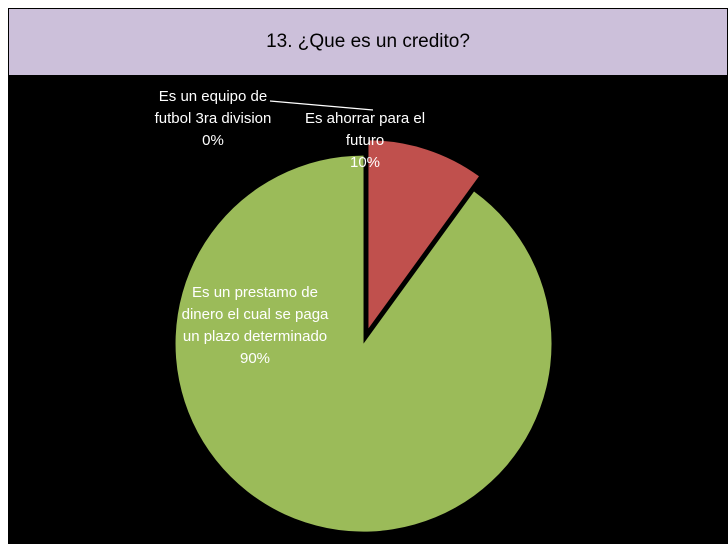 This screenshot has height=544, width=728. Describe the element at coordinates (368, 42) in the screenshot. I see `chart-title: 13. ¿Que es un credito?` at that location.